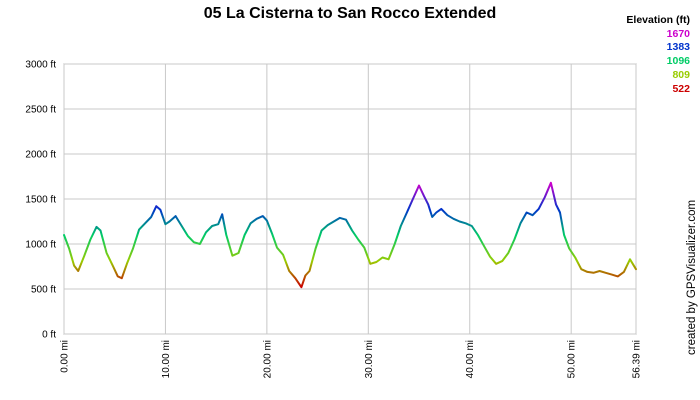 This screenshot has height=400, width=700. What do you see at coordinates (40, 245) in the screenshot?
I see `y-tick-label: 1000 ft` at bounding box center [40, 245].